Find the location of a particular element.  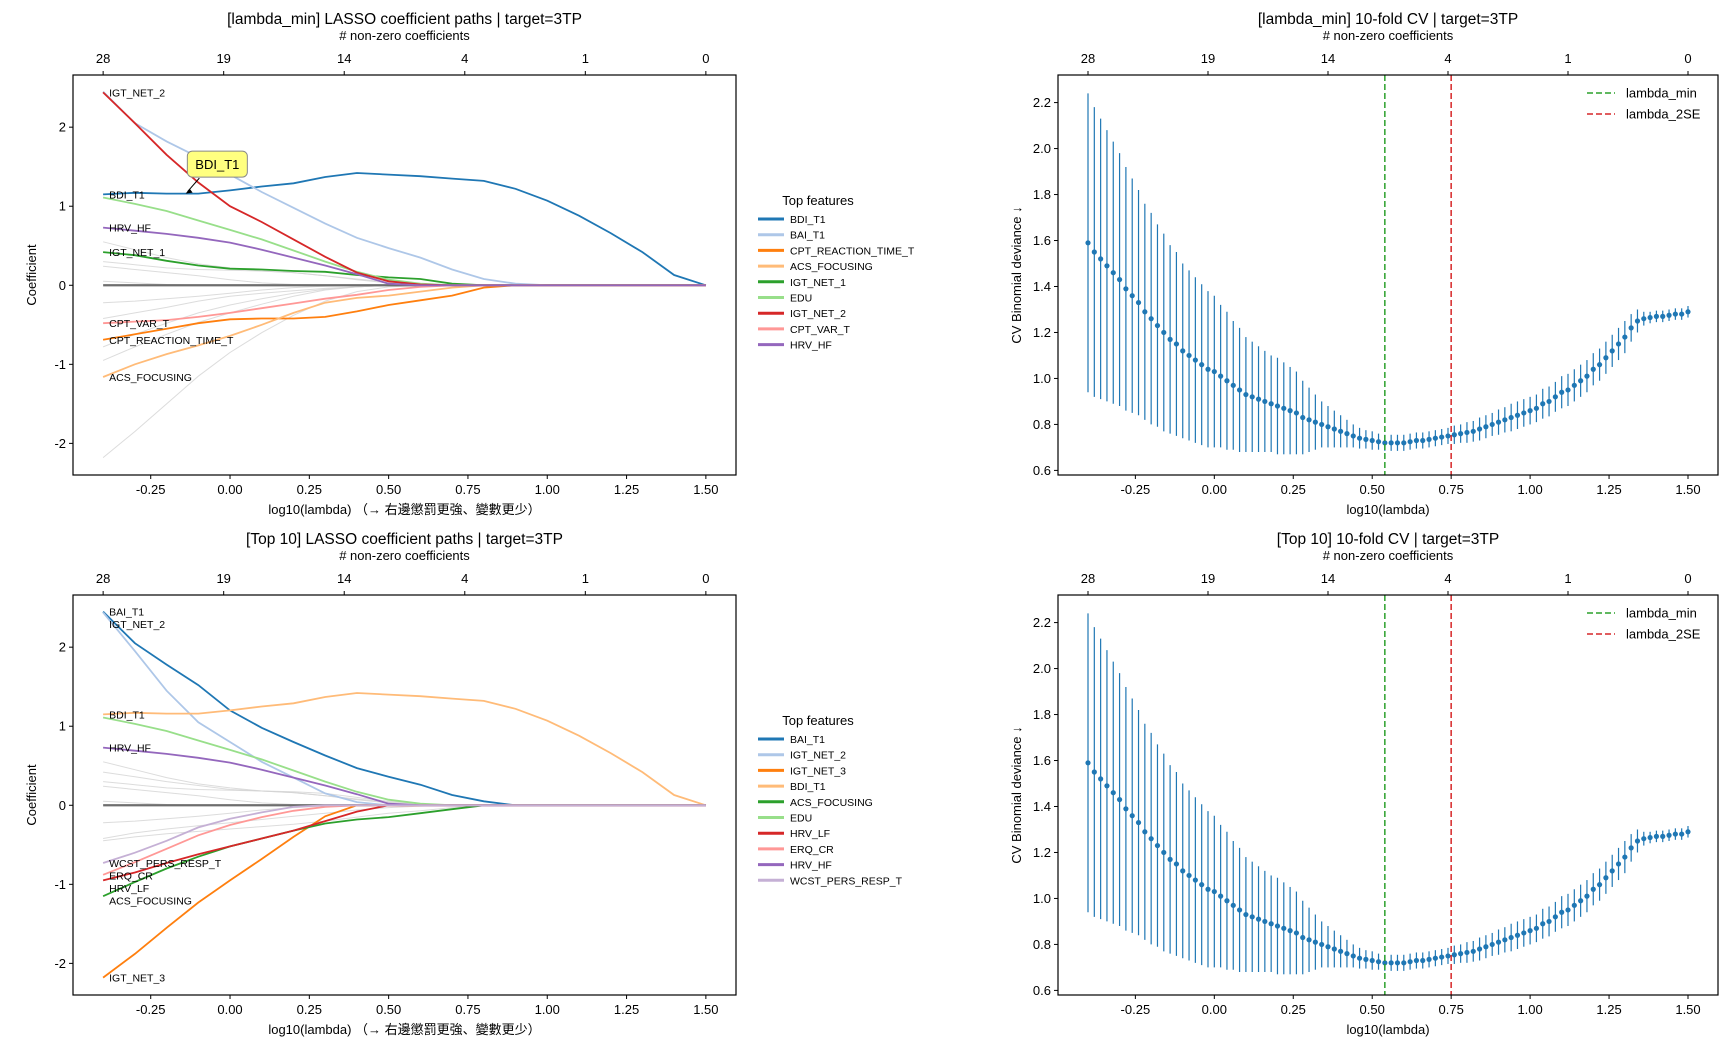

y-tick-label: 1.8 is located at coordinates (1042, 714).